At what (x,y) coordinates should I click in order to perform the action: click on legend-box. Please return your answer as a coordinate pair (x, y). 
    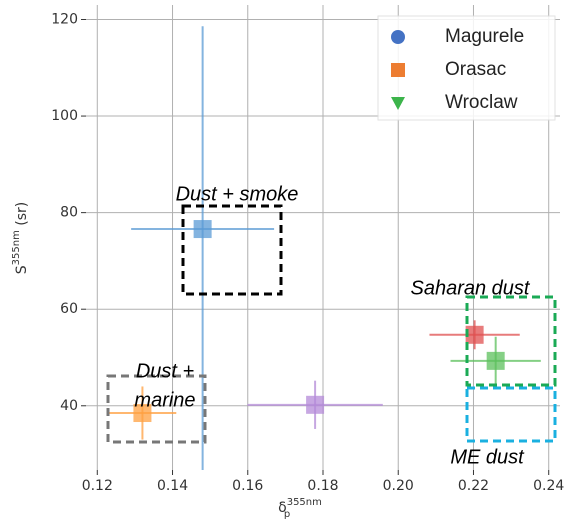
    Looking at the image, I should click on (466, 68).